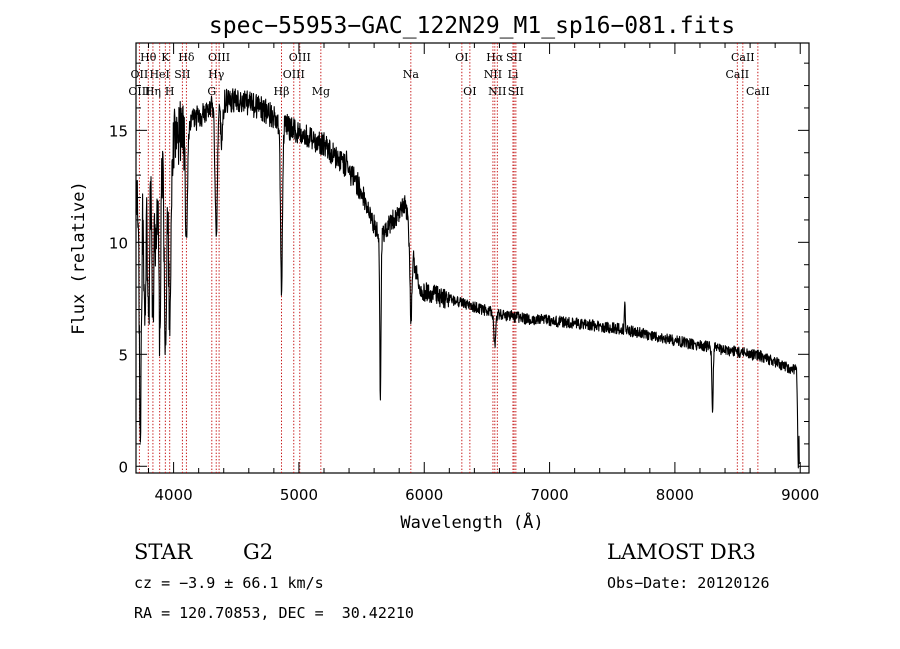 The width and height of the screenshot is (900, 649). I want to click on x-tick-label: 7000, so click(549, 495).